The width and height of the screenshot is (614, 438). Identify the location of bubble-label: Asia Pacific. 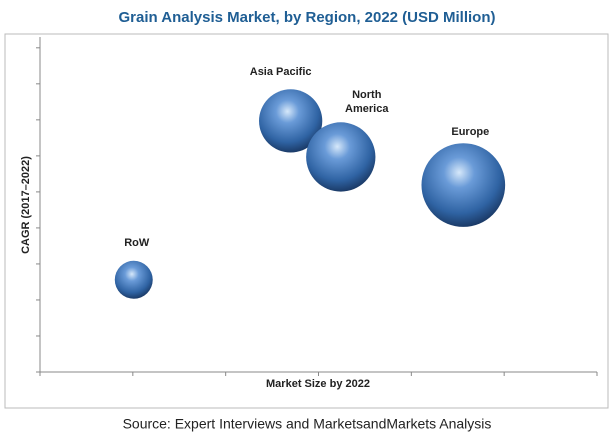
(280, 71).